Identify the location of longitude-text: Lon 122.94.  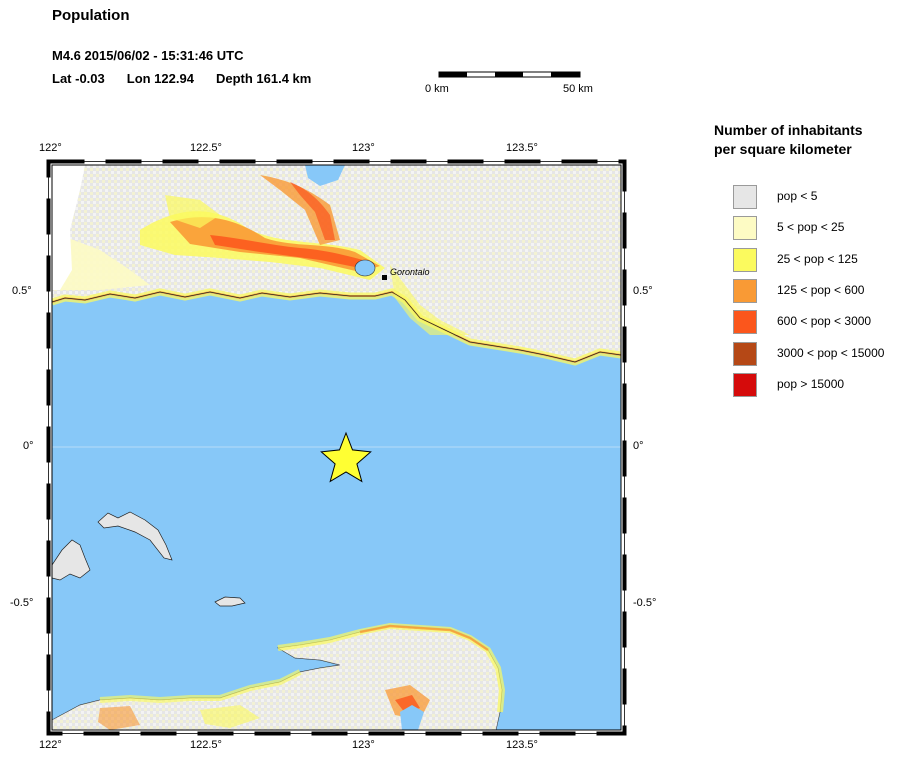
(160, 78).